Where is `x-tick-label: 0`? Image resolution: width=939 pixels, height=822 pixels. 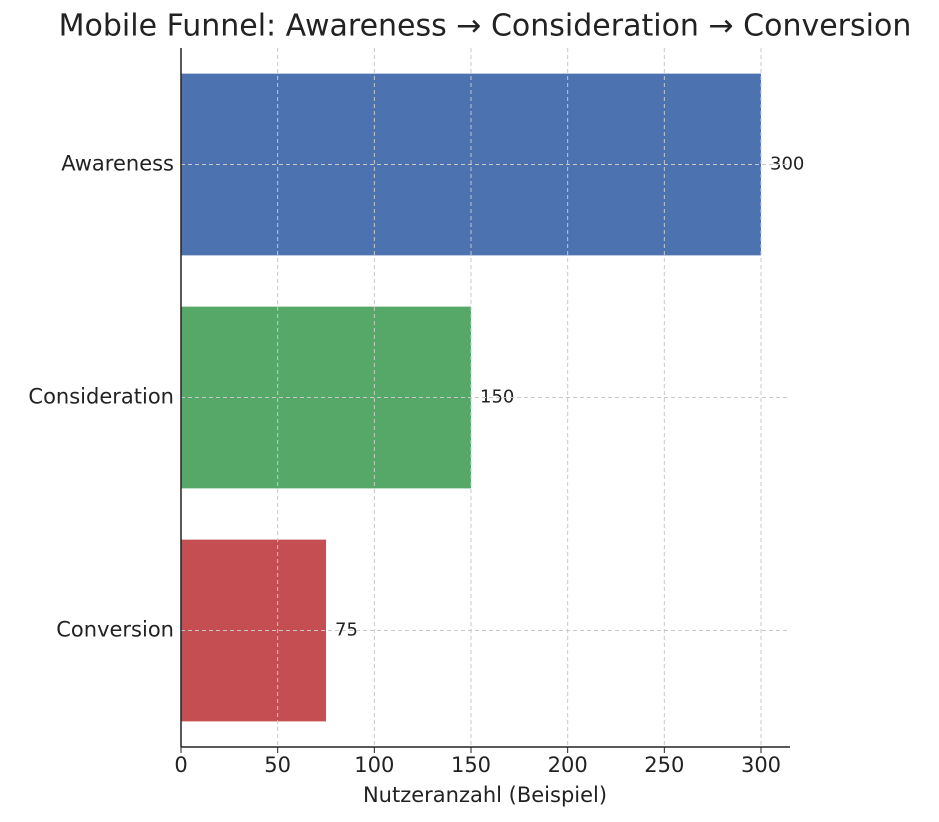
x-tick-label: 0 is located at coordinates (180, 765).